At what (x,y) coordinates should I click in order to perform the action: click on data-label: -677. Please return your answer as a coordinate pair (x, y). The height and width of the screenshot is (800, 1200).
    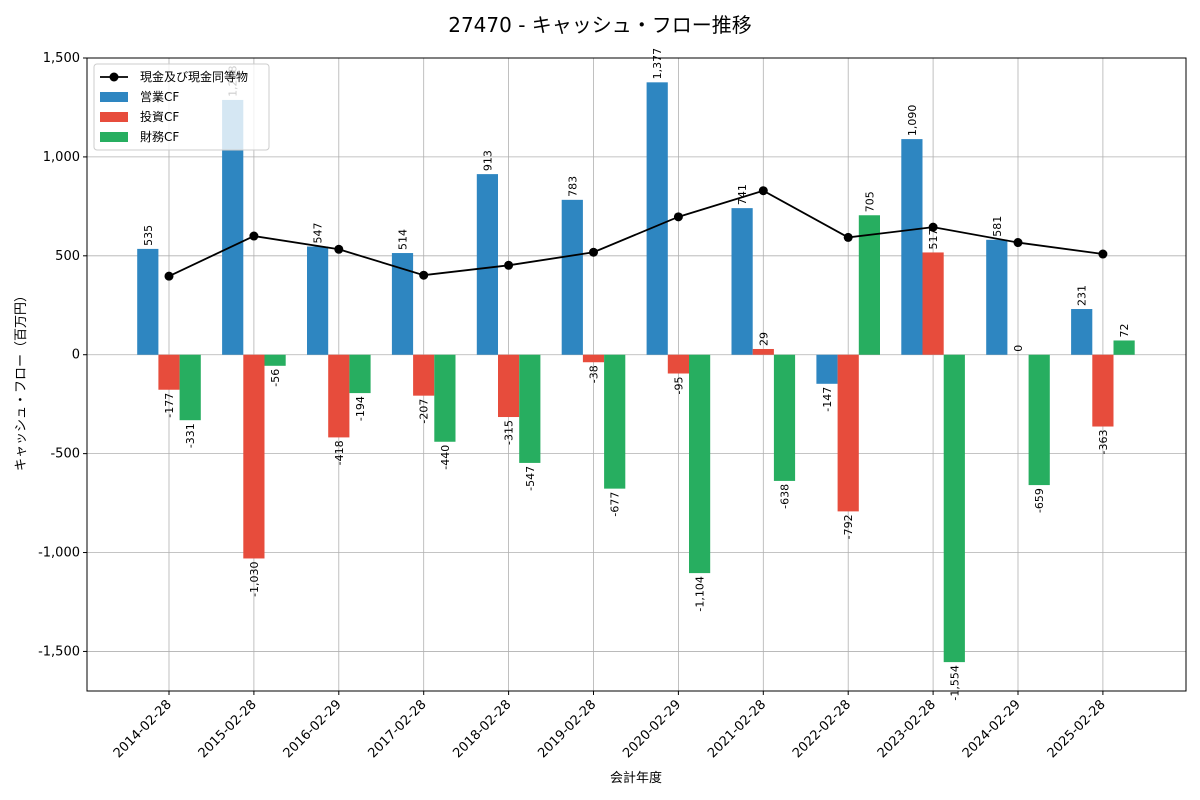
    Looking at the image, I should click on (615, 504).